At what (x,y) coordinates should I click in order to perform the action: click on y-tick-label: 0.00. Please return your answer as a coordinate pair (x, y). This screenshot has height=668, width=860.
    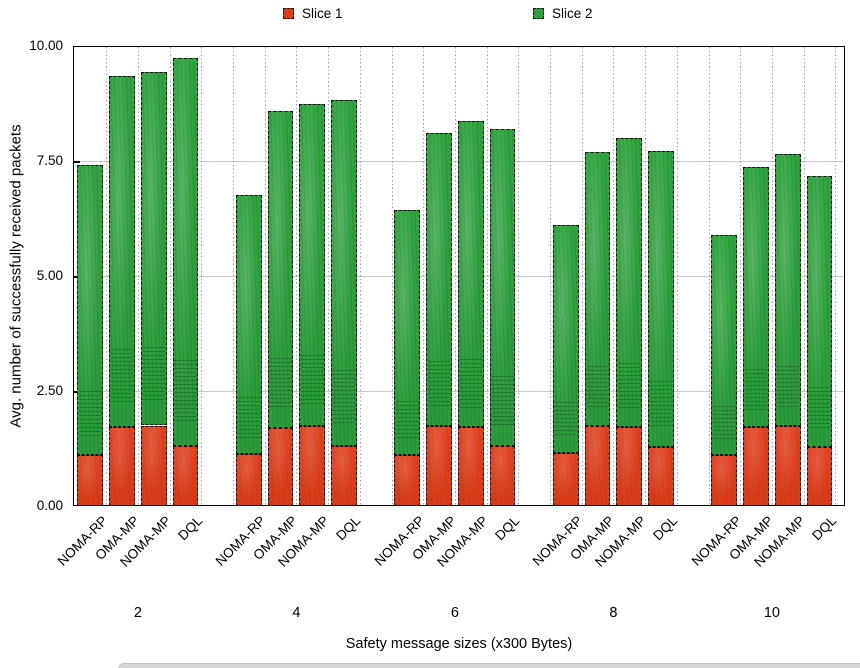
    Looking at the image, I should click on (49, 505).